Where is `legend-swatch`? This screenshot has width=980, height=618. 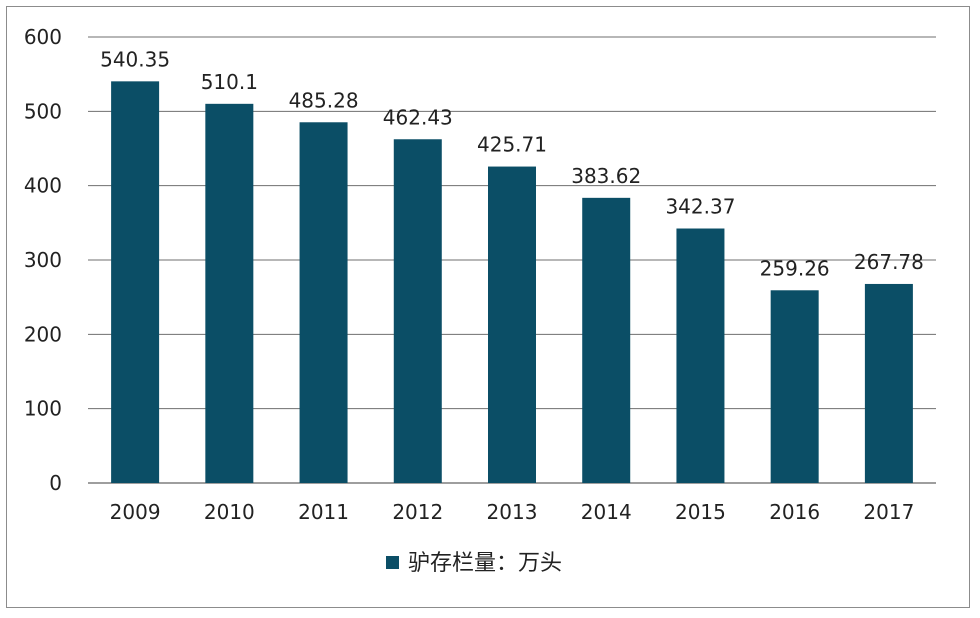 legend-swatch is located at coordinates (392, 562).